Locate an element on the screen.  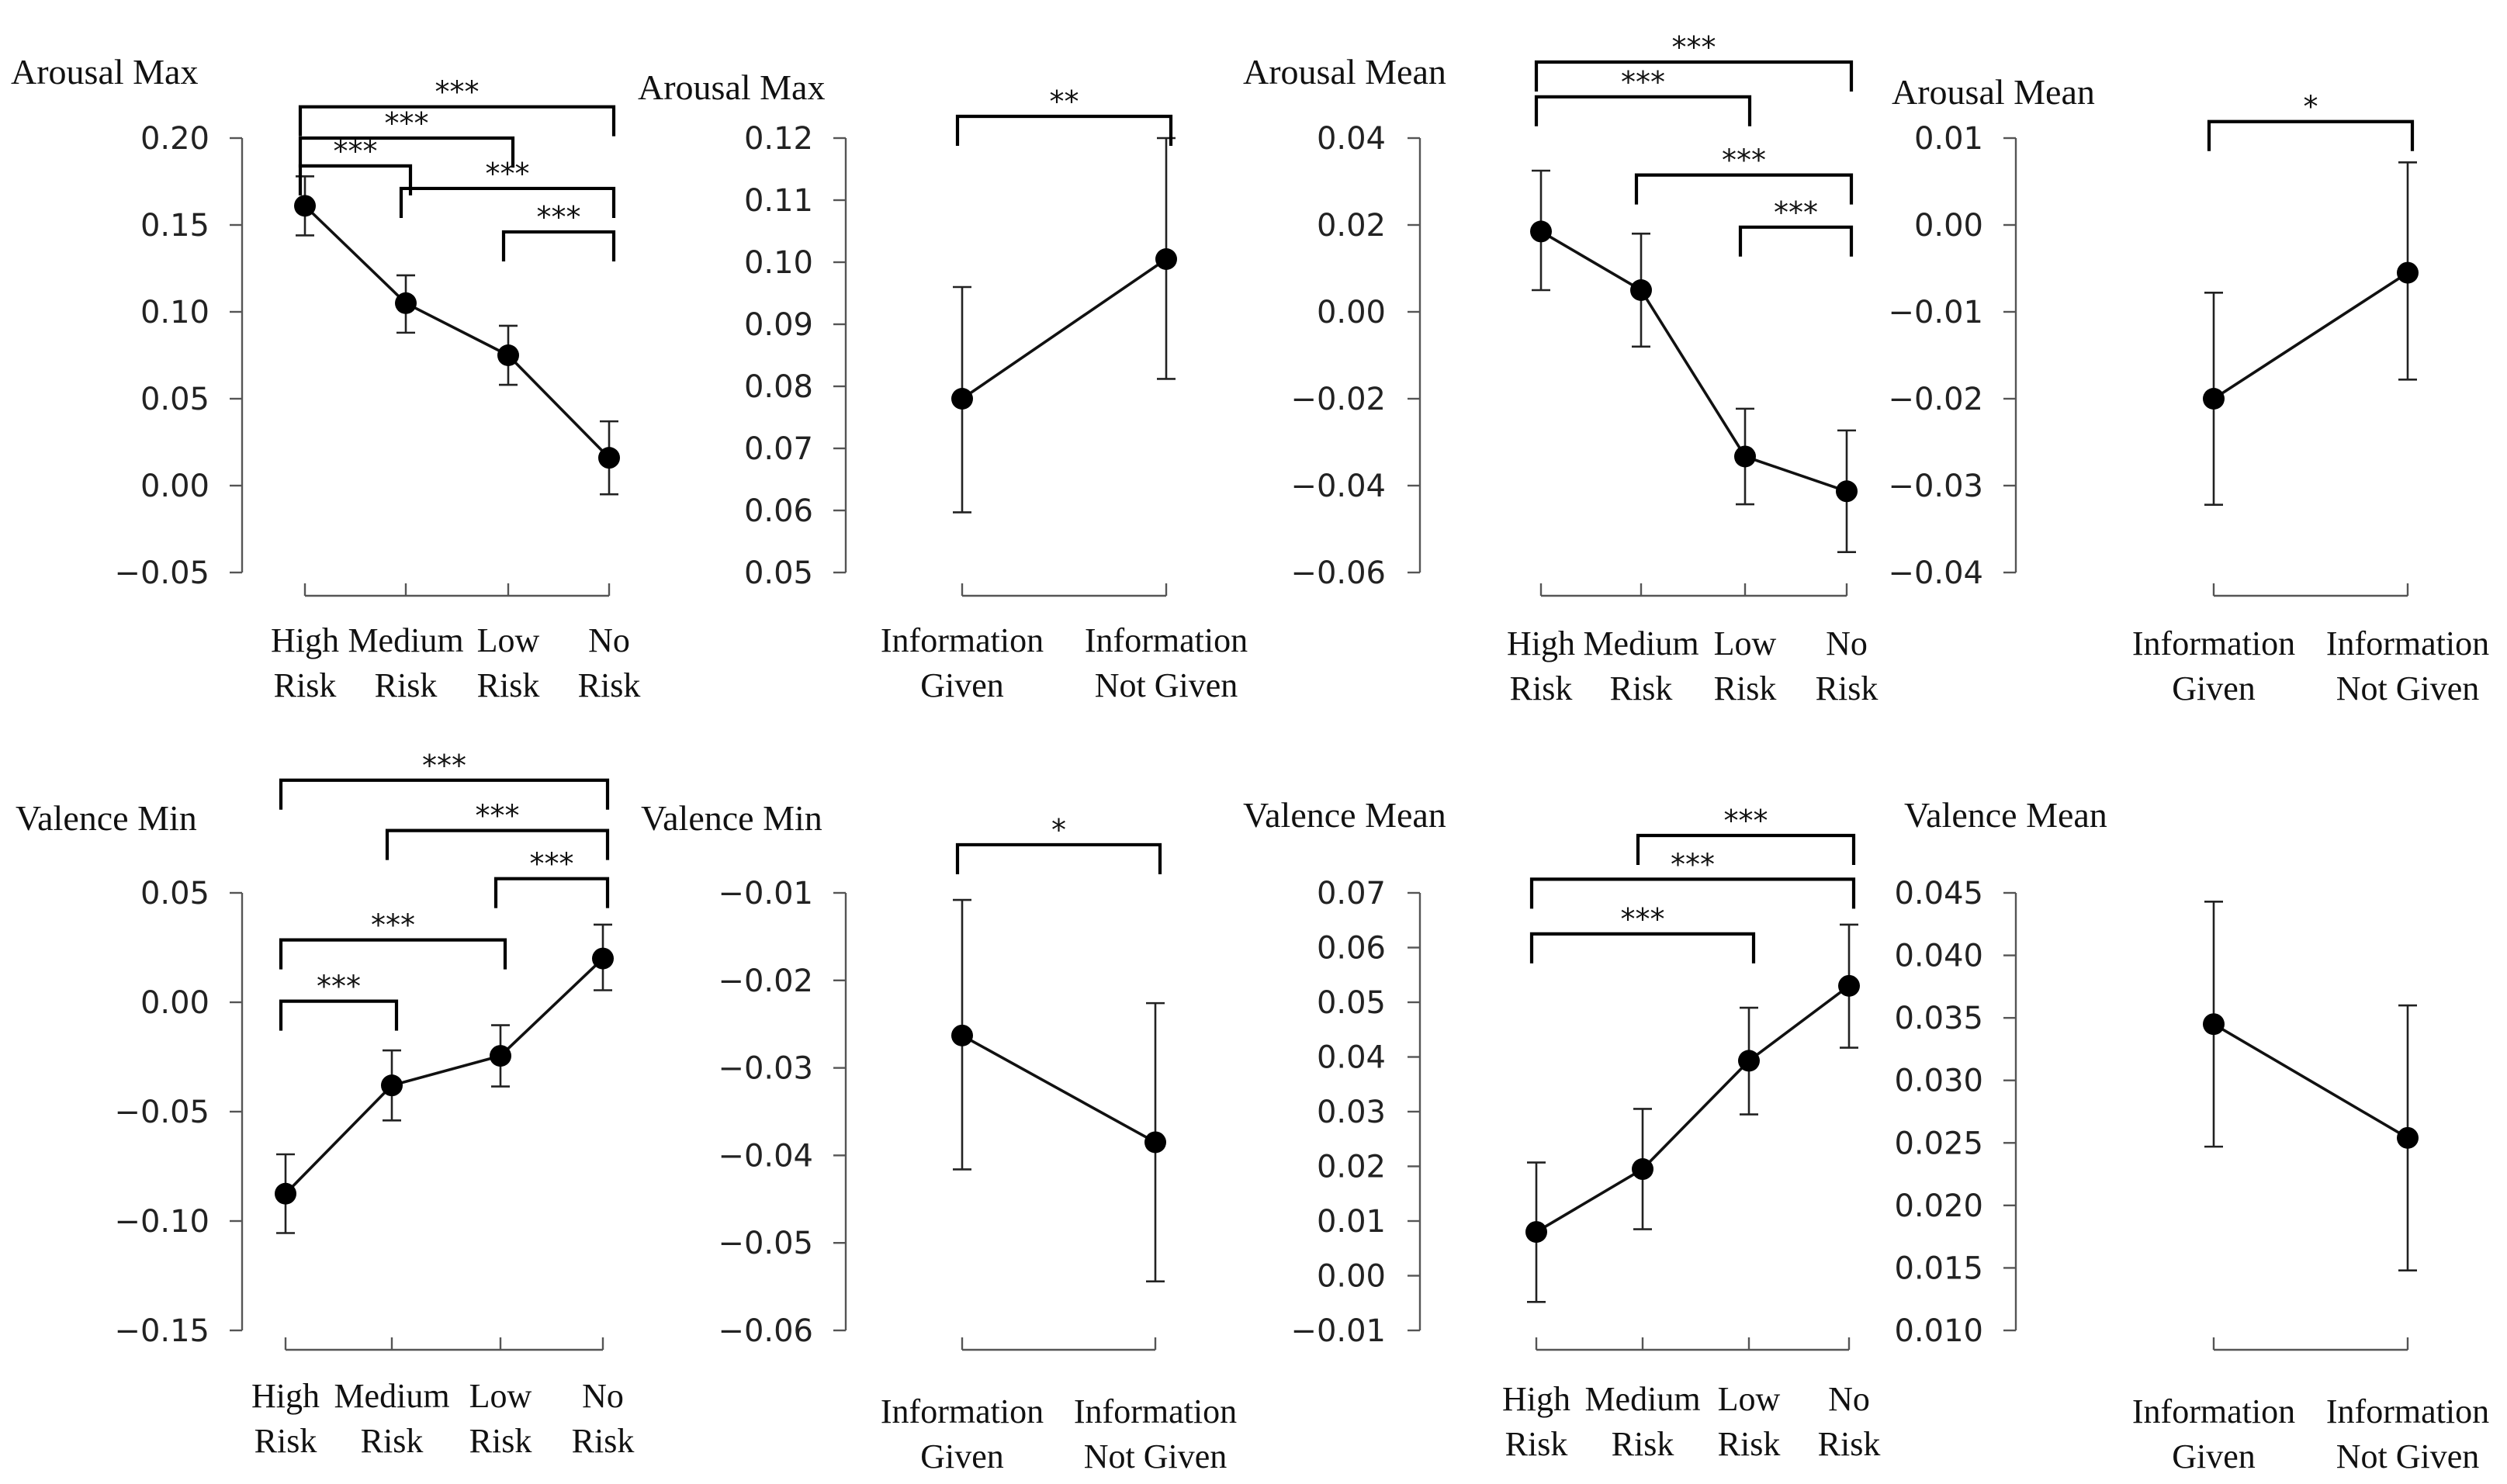
y-tick-label: 0.10 is located at coordinates (778, 263).